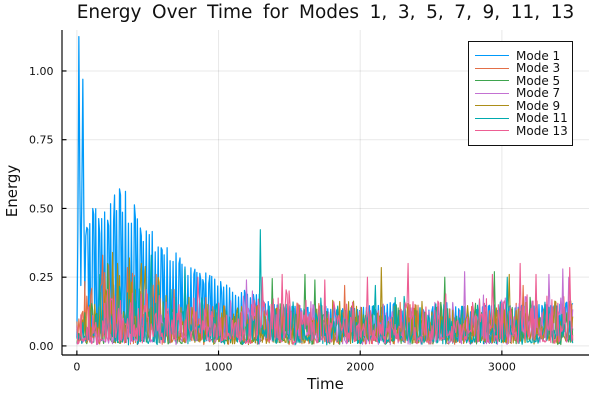  What do you see at coordinates (542, 118) in the screenshot?
I see `legend-label: Mode 11` at bounding box center [542, 118].